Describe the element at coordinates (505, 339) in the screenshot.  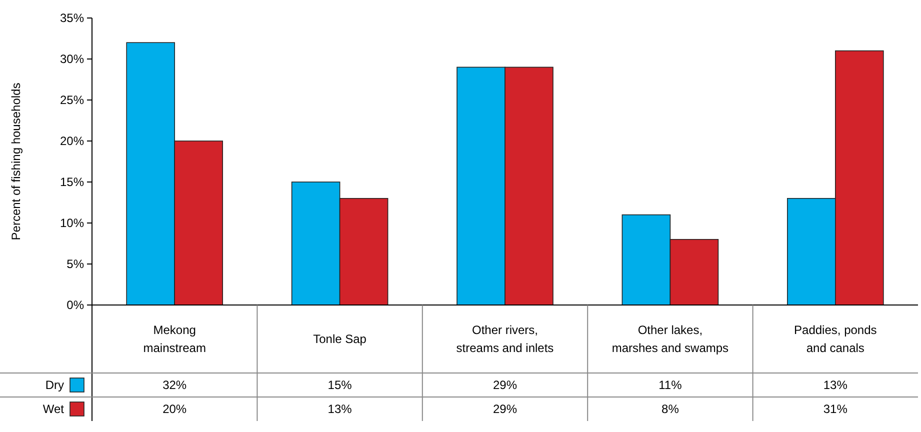
I see `x-tick-label: Other rivers, streams and inlets` at that location.